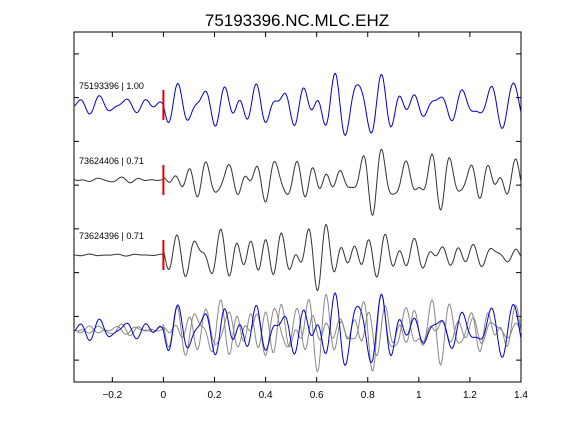  What do you see at coordinates (317, 395) in the screenshot?
I see `x-tick-label: 0.6` at bounding box center [317, 395].